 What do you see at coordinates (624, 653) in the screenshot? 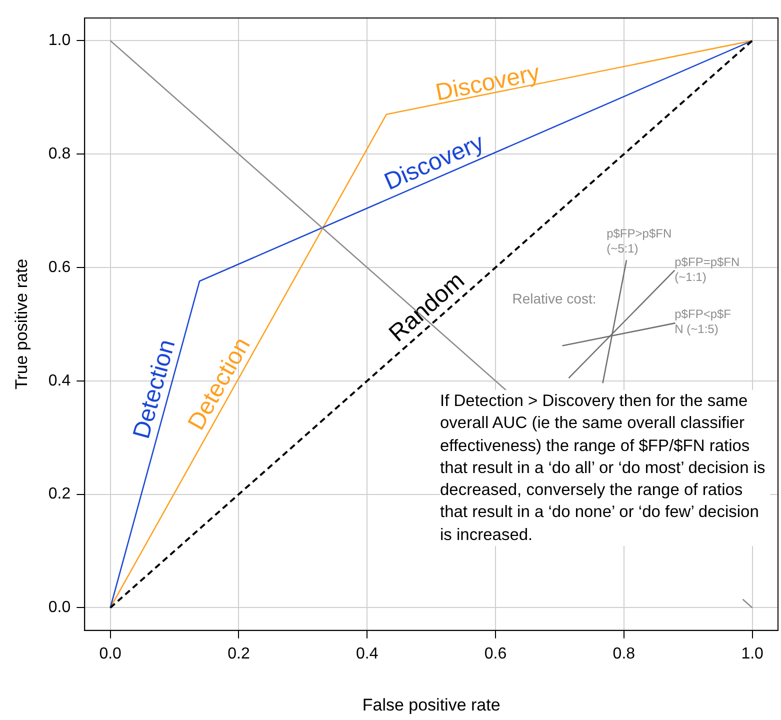
I see `x-tick-label: 0.8` at bounding box center [624, 653].